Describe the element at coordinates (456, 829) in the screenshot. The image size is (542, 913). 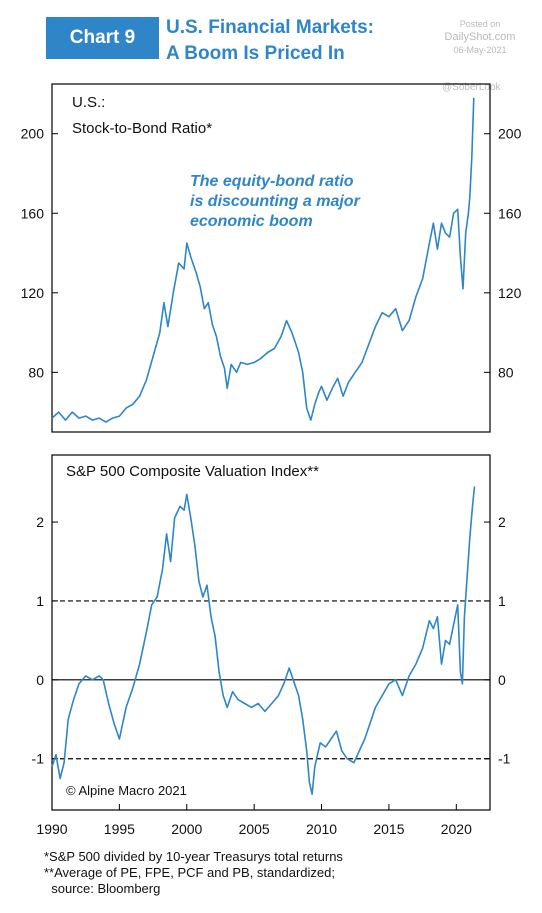
I see `panel2-xtick-label-6: 2020` at that location.